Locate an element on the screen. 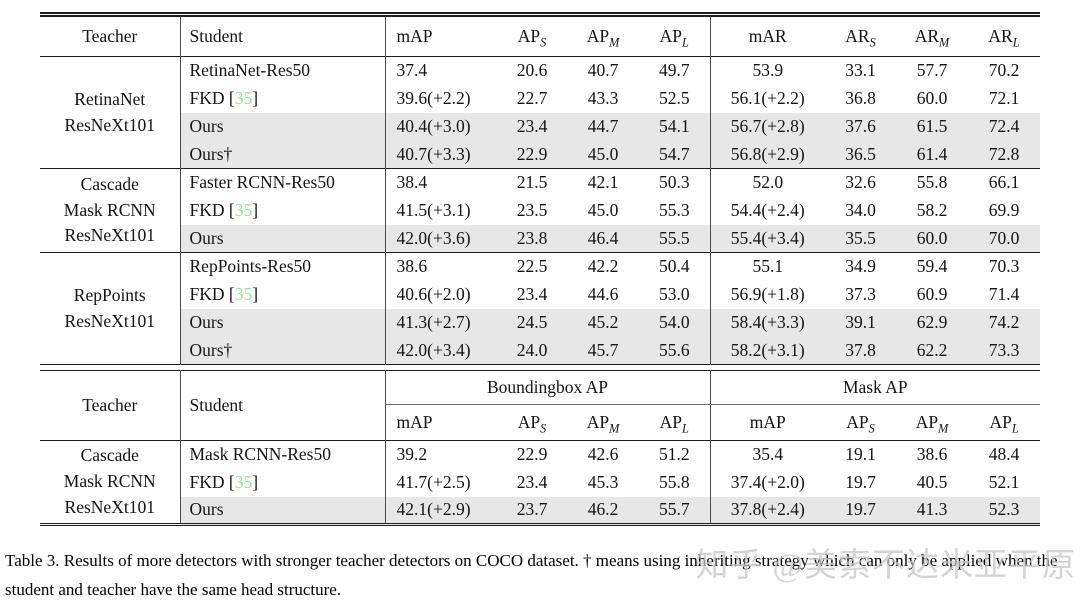  header-subscript: L is located at coordinates (1015, 428).